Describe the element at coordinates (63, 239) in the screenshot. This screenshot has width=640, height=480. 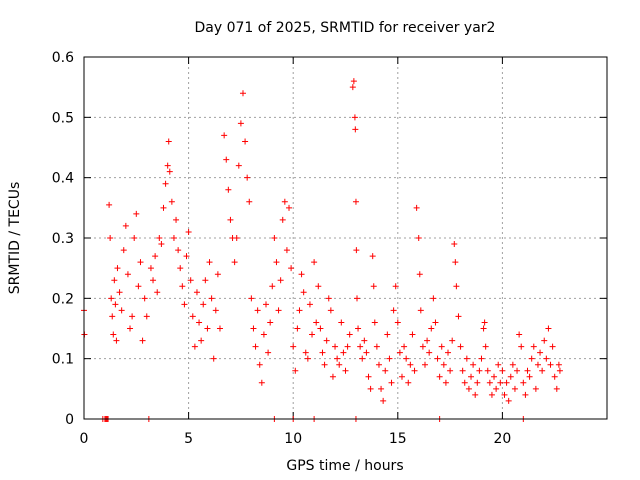
I see `y-tick-label: 0.3` at that location.